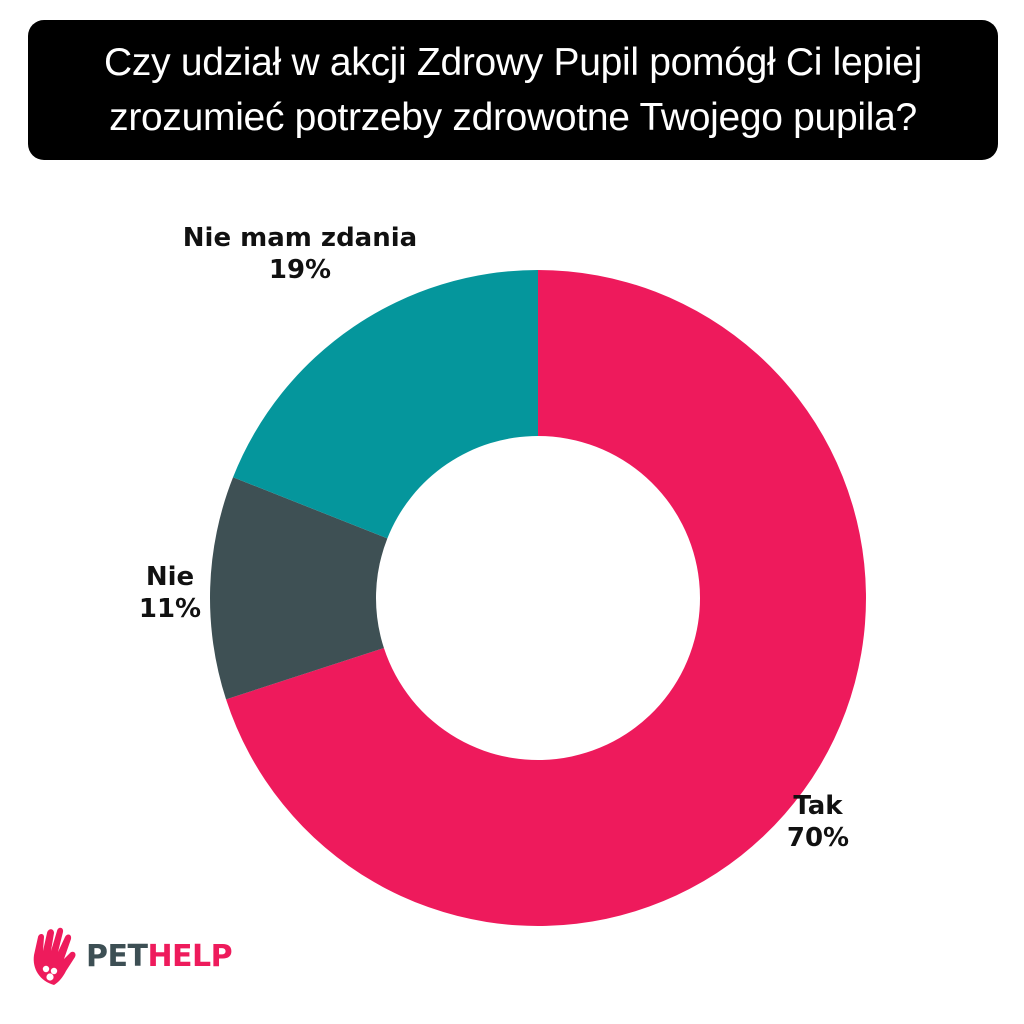 This screenshot has width=1024, height=1024. I want to click on slice-label-nie: Nie 11%, so click(170, 593).